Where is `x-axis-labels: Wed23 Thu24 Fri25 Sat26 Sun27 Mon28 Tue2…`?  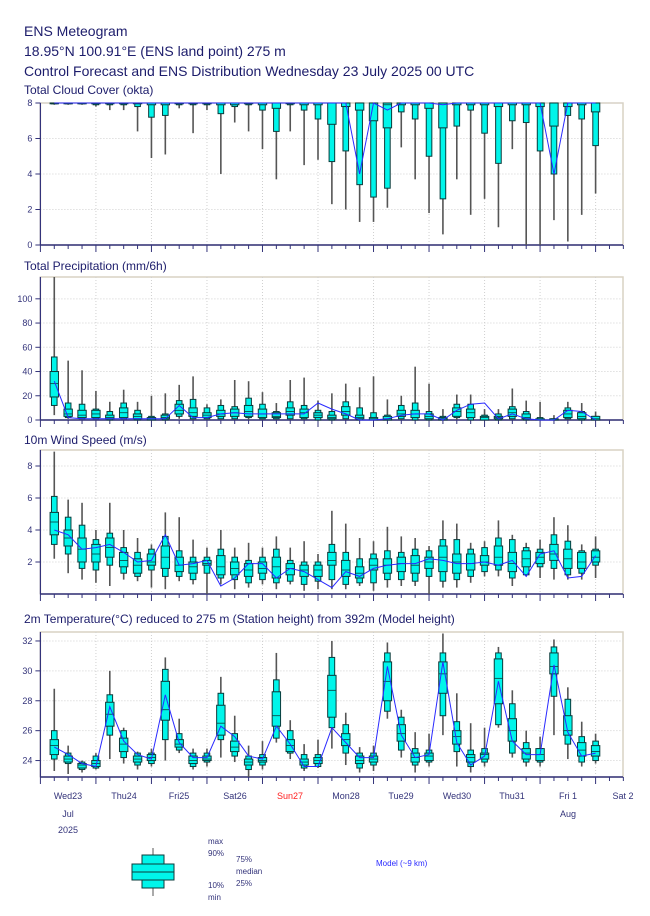
x-axis-labels: Wed23 Thu24 Fri25 Sat26 Sun27 Mon28 Tue2… is located at coordinates (344, 813).